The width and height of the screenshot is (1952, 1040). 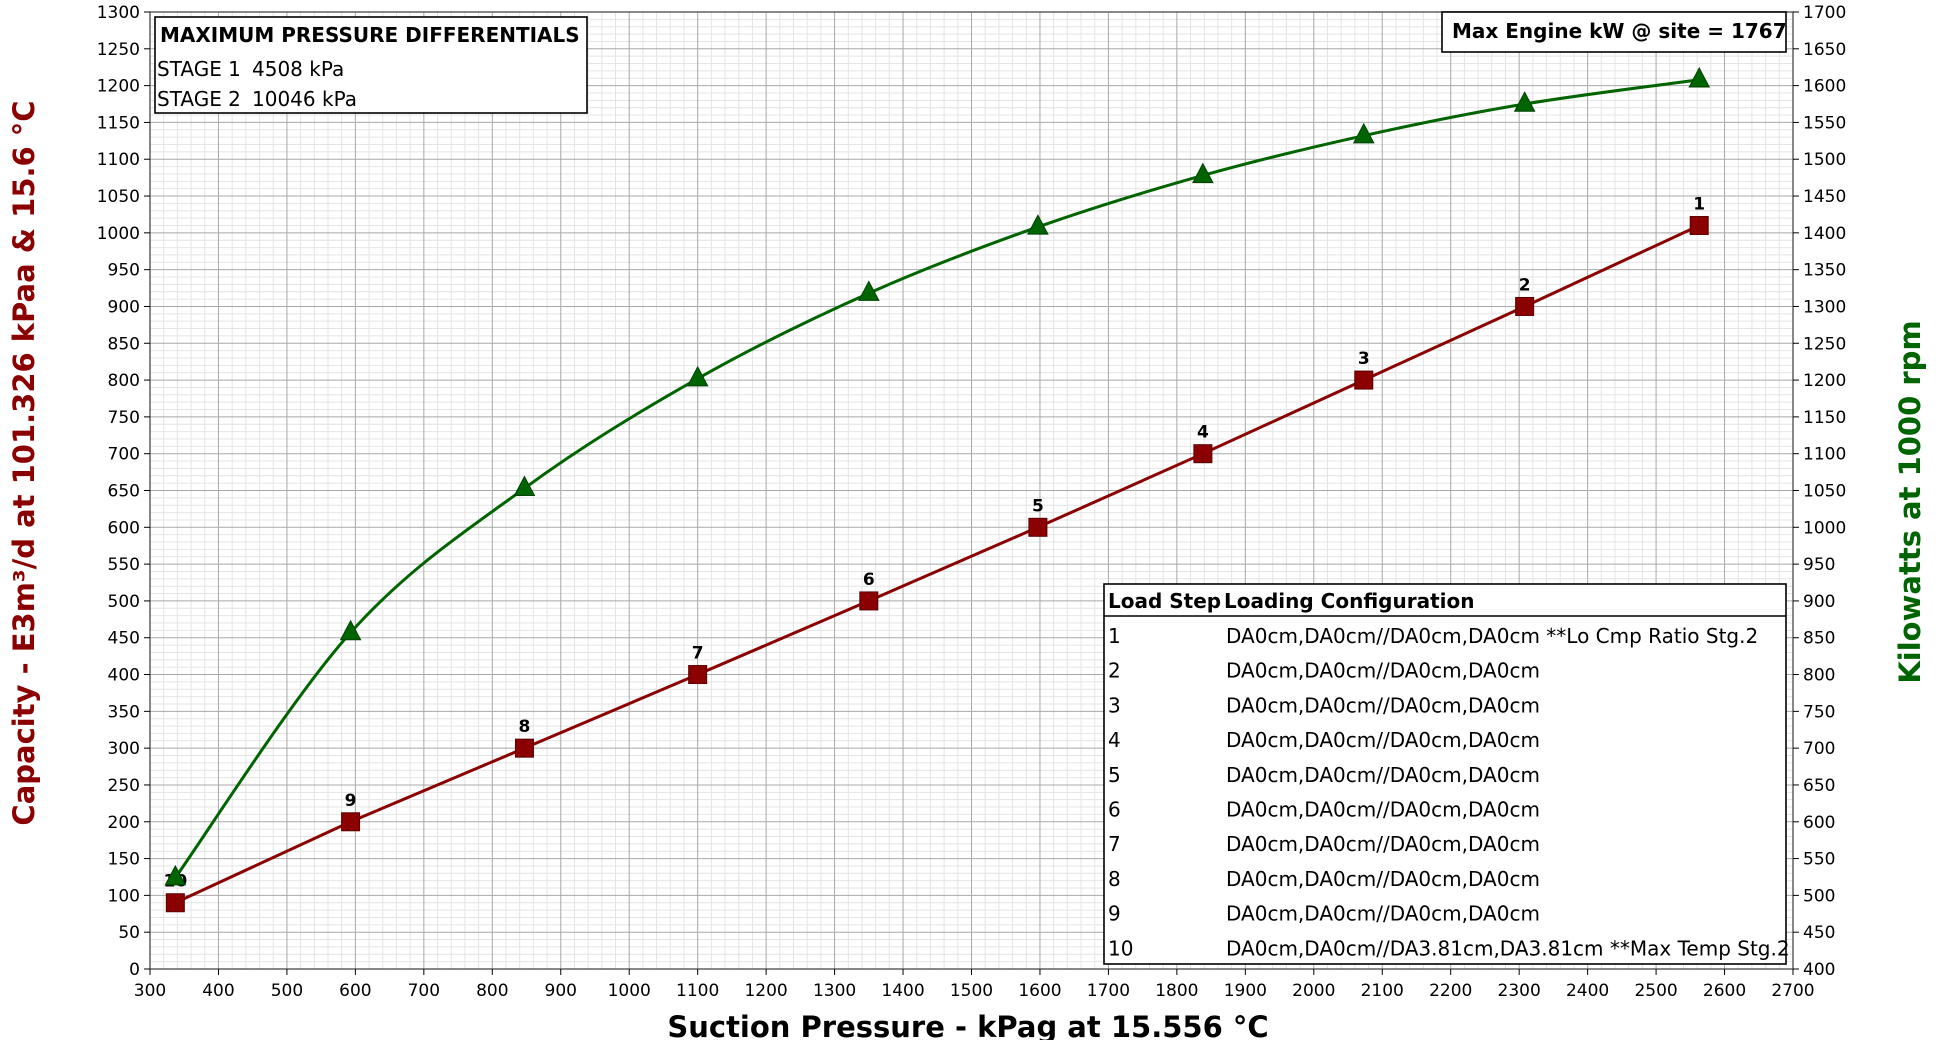 I want to click on y-left-tick-label: 1150, so click(x=118, y=123).